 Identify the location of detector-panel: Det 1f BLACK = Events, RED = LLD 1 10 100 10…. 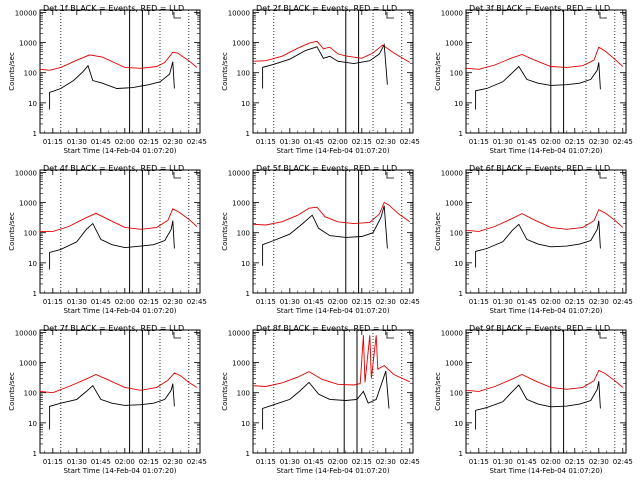
(107, 79).